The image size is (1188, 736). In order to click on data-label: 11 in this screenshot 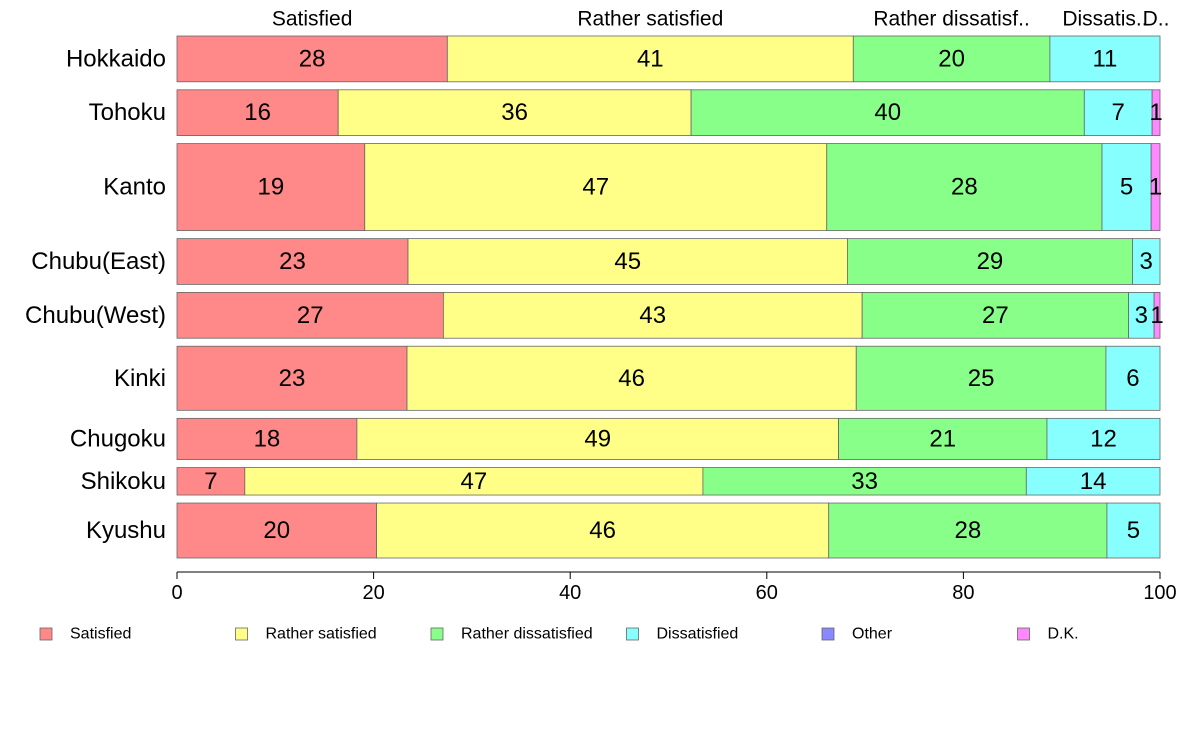, I will do `click(1104, 58)`.